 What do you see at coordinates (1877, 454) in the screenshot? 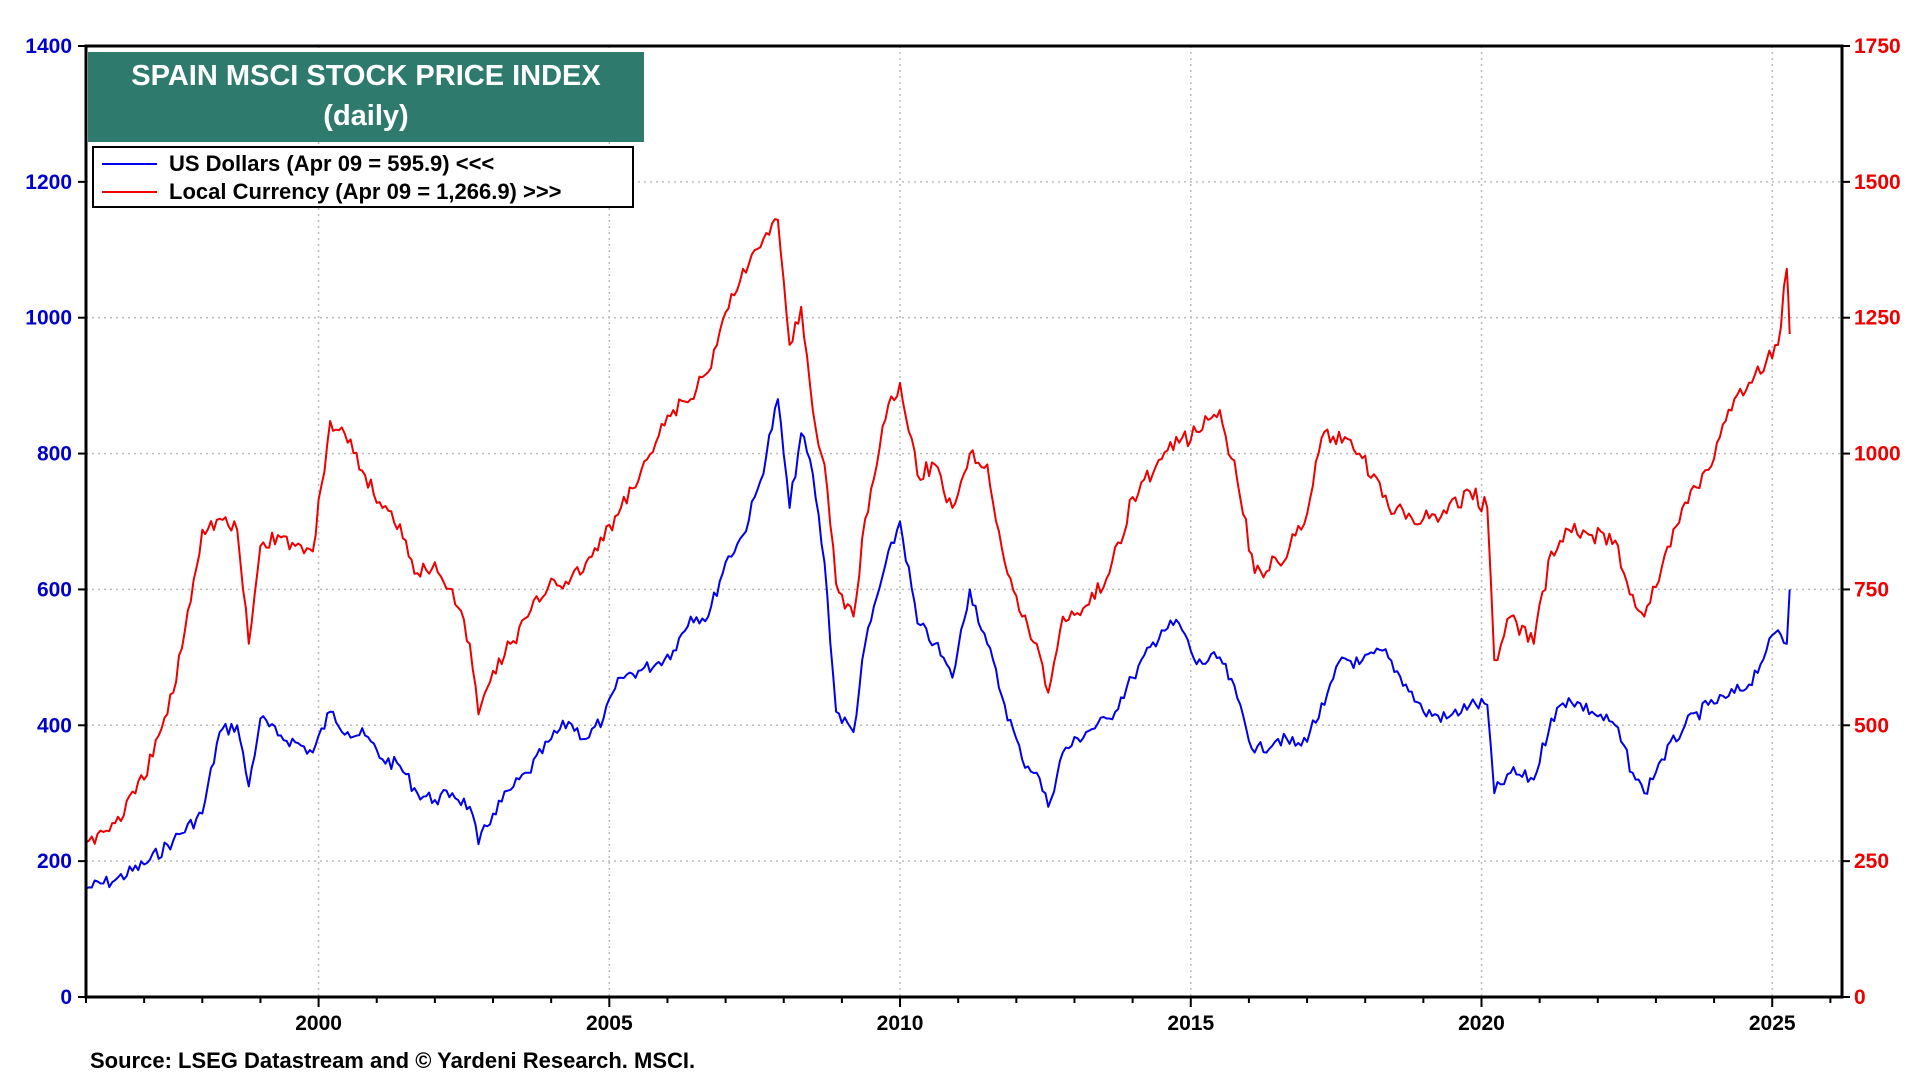
I see `right-tick-label: 1000` at bounding box center [1877, 454].